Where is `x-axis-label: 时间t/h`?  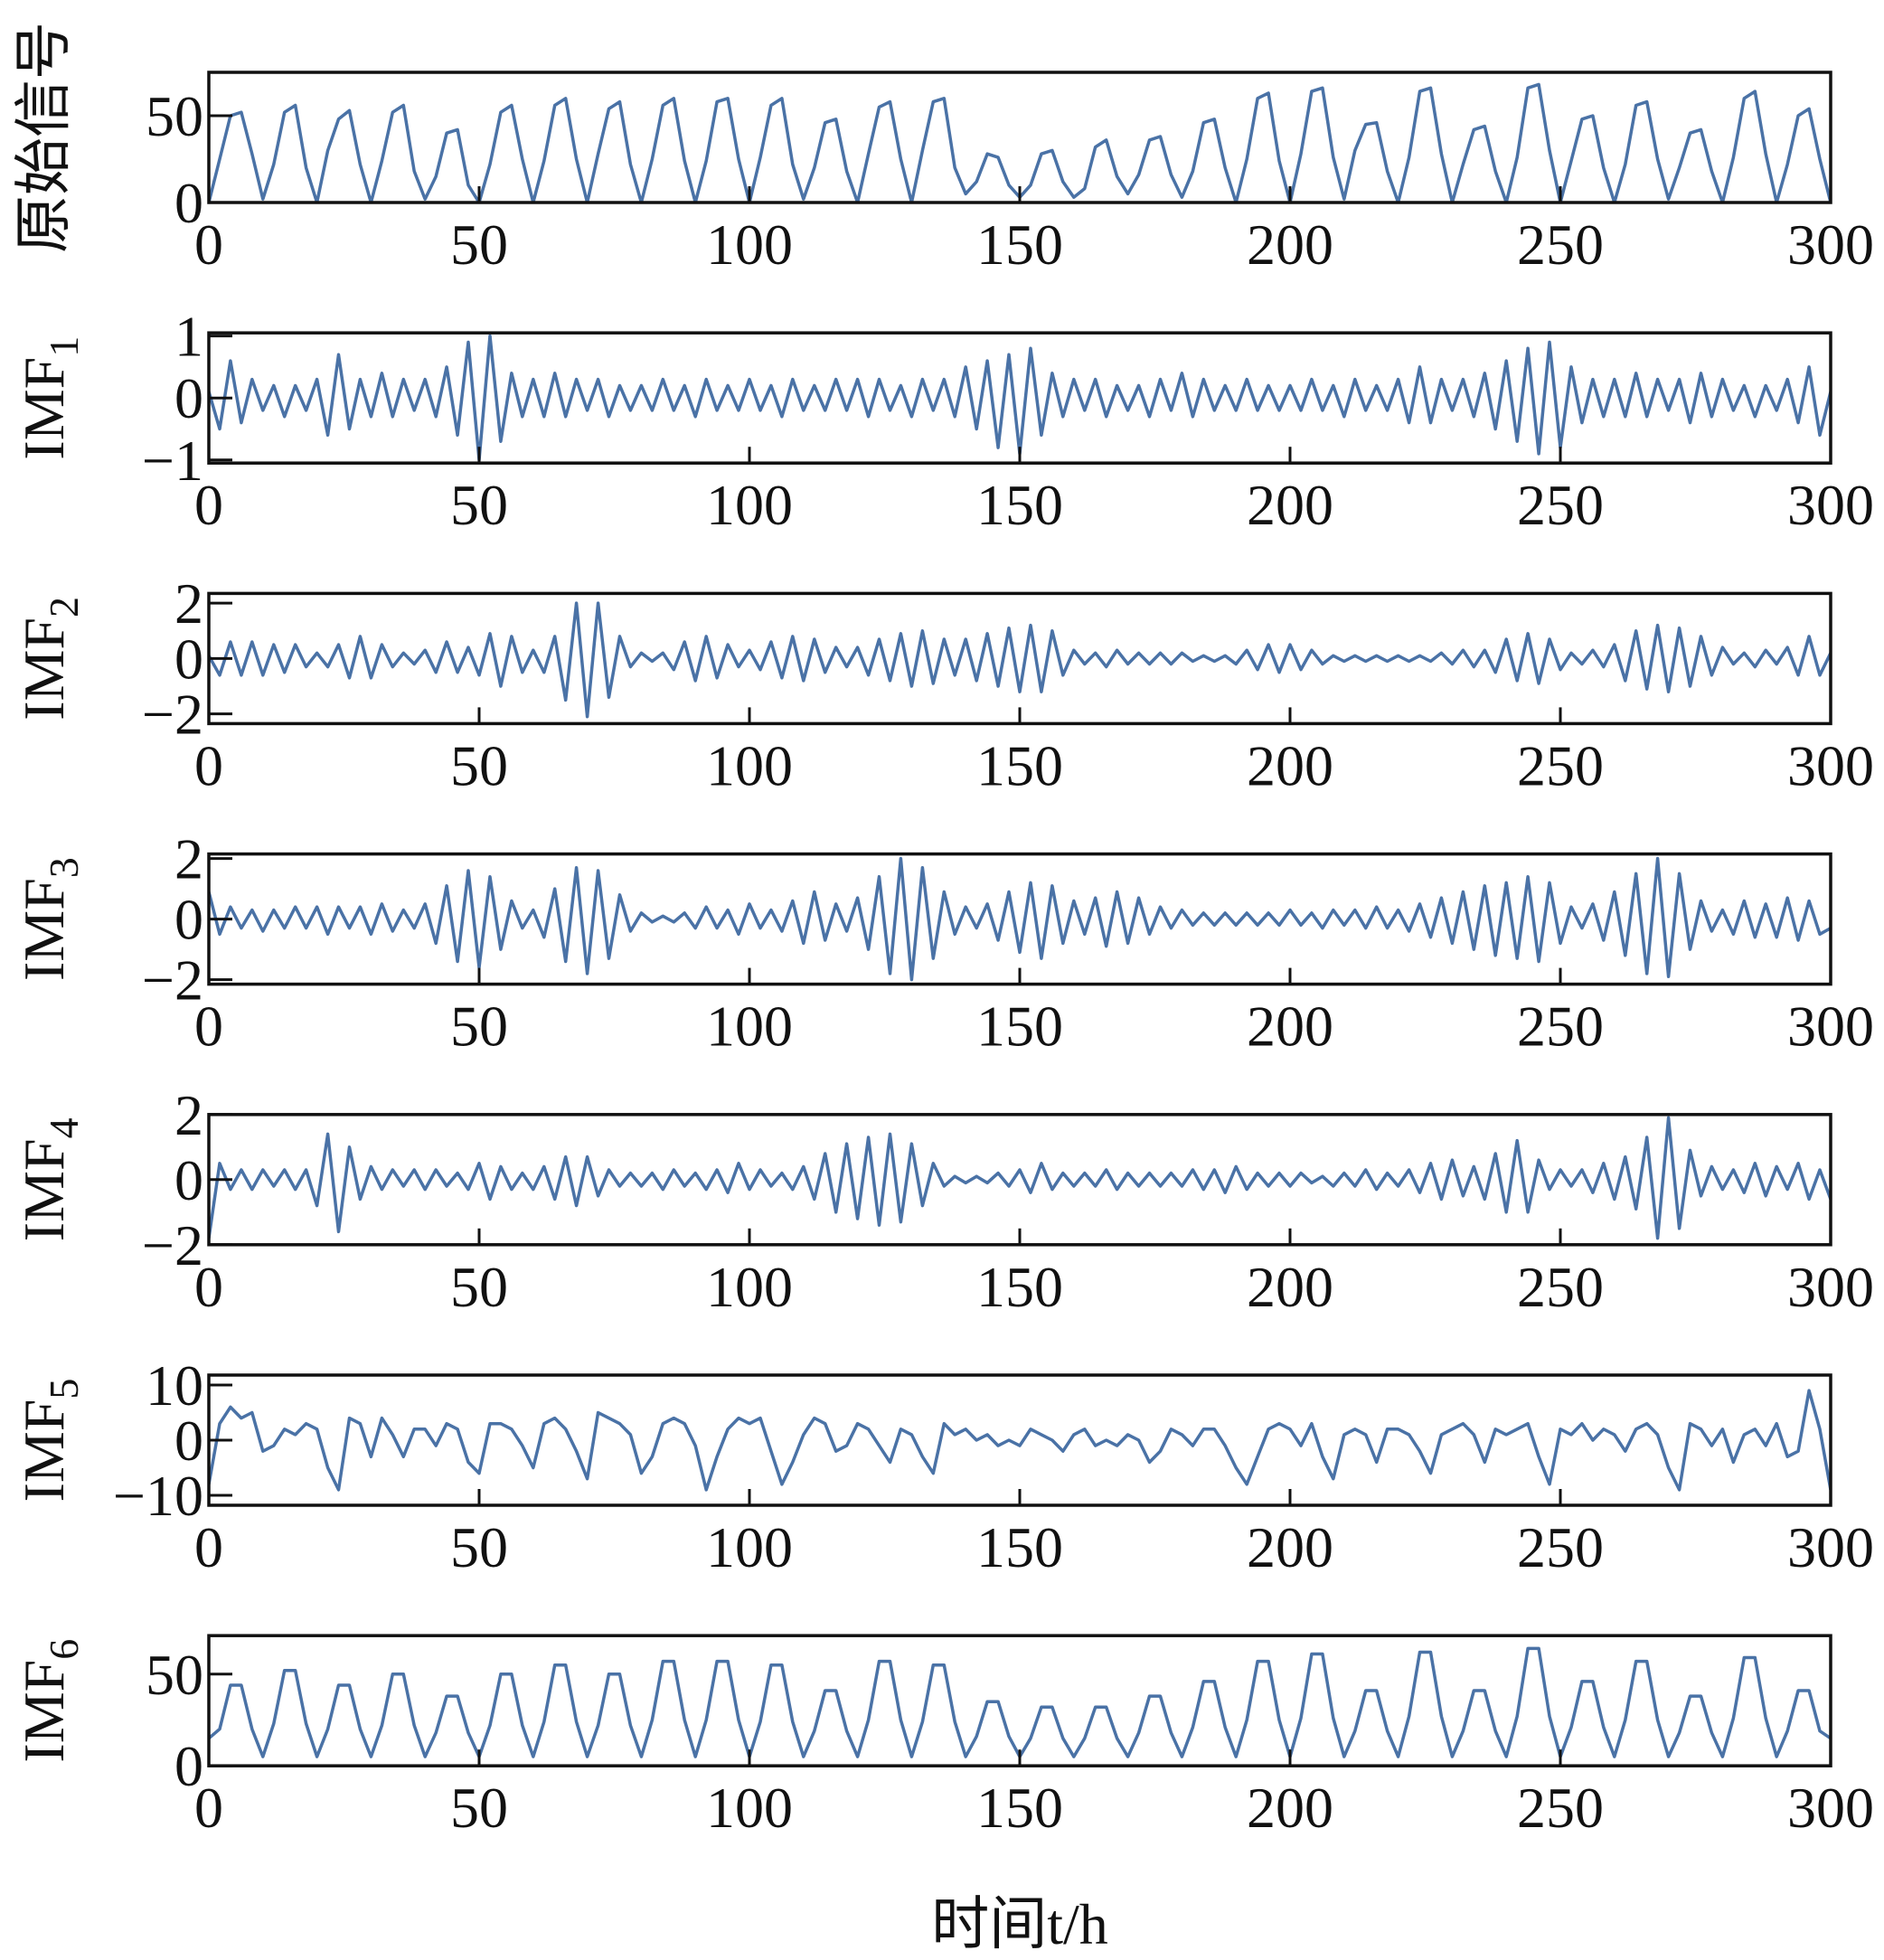 x-axis-label: 时间t/h is located at coordinates (1019, 1924).